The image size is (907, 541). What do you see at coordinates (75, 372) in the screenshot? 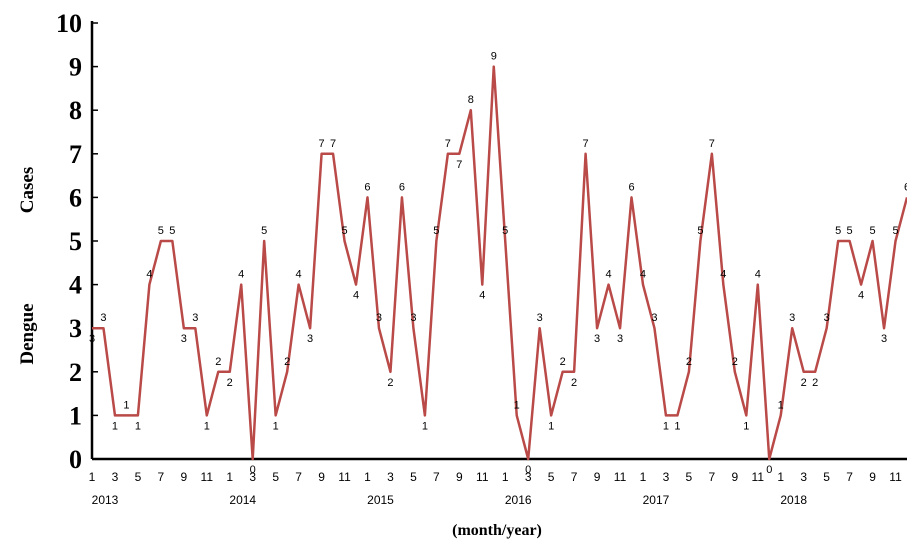
I see `y-tick-label: 2` at bounding box center [75, 372].